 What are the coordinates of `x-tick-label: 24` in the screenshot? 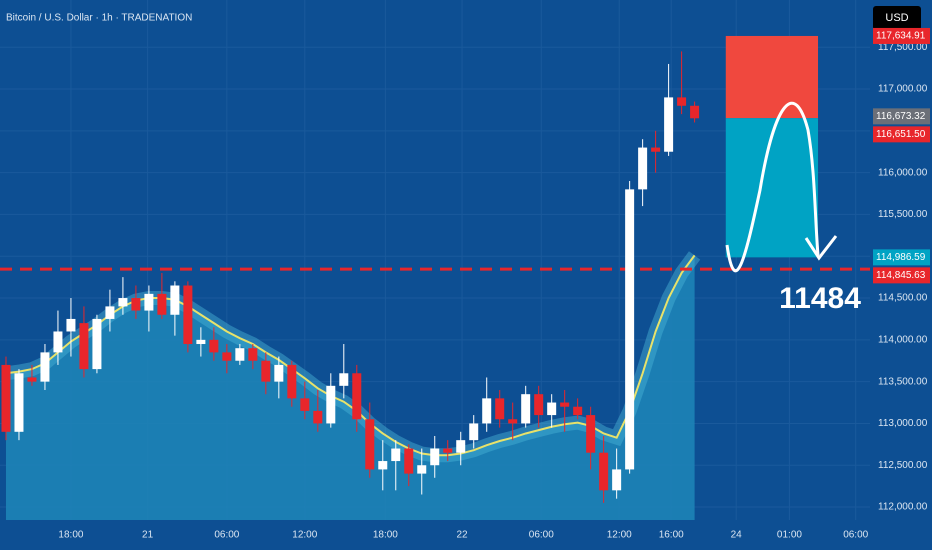 It's located at (737, 535).